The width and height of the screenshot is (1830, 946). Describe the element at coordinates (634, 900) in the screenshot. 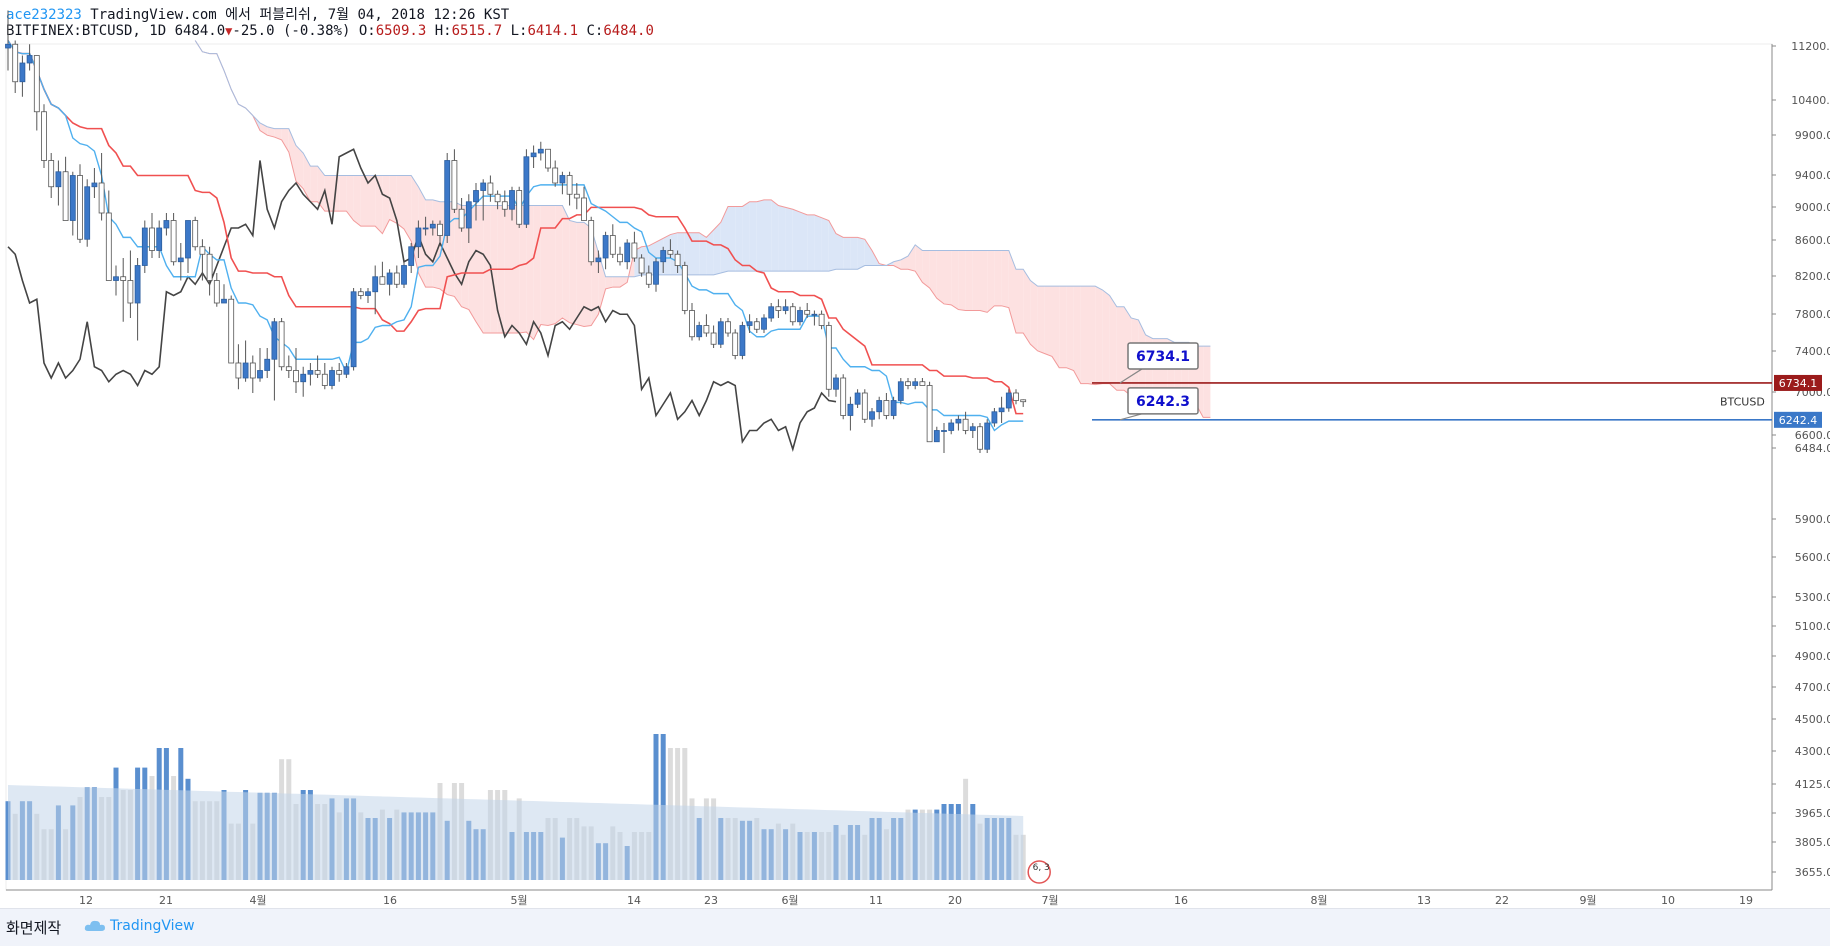

I see `time-tick-label: 14` at that location.